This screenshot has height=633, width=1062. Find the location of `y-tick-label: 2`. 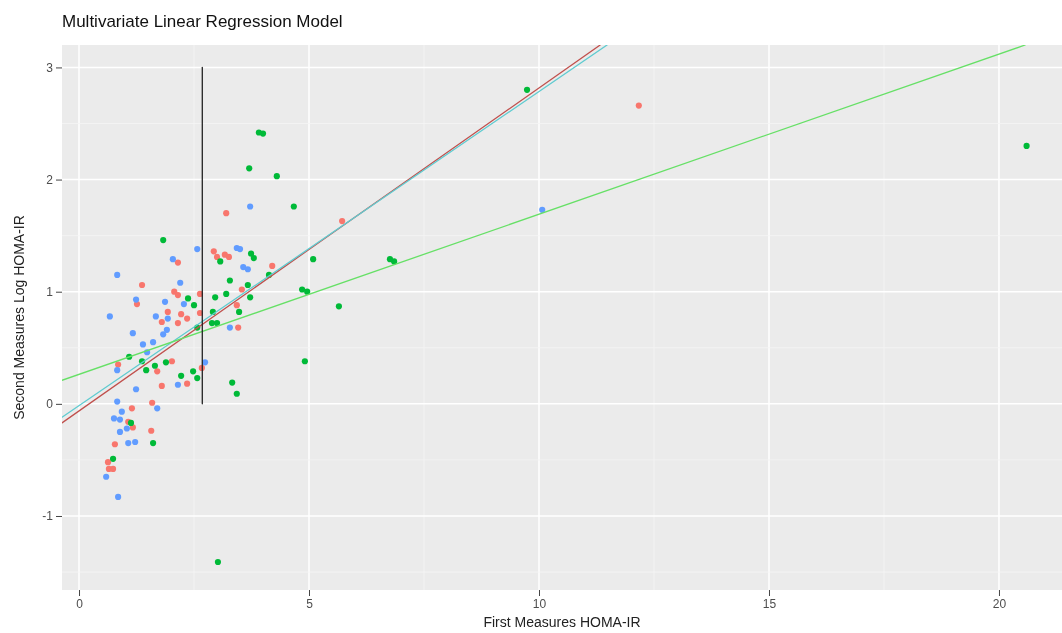

y-tick-label: 2 is located at coordinates (50, 179).